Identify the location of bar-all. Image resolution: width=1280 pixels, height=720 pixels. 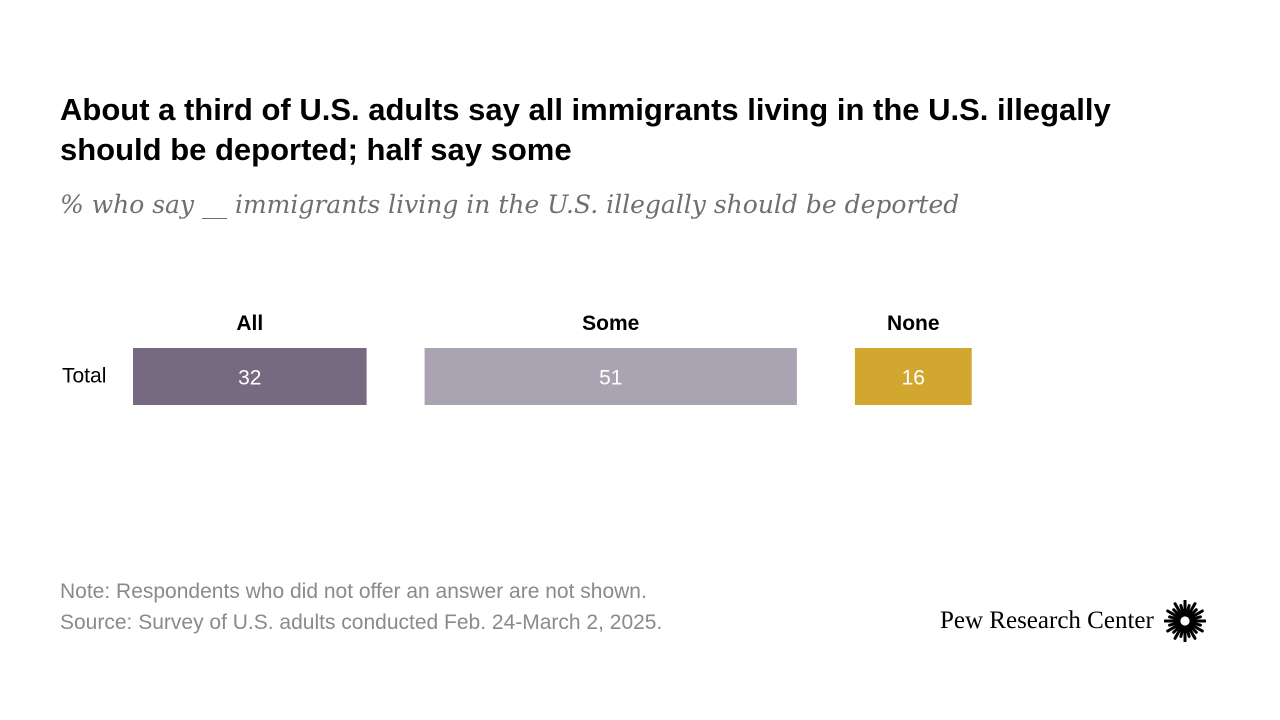
(250, 376).